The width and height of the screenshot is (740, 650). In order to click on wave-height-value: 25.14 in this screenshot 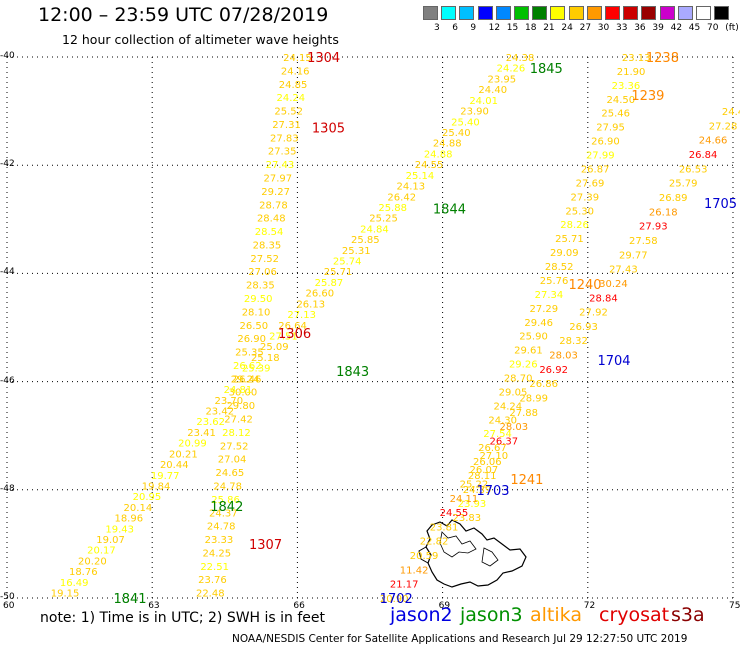, I will do `click(420, 176)`.